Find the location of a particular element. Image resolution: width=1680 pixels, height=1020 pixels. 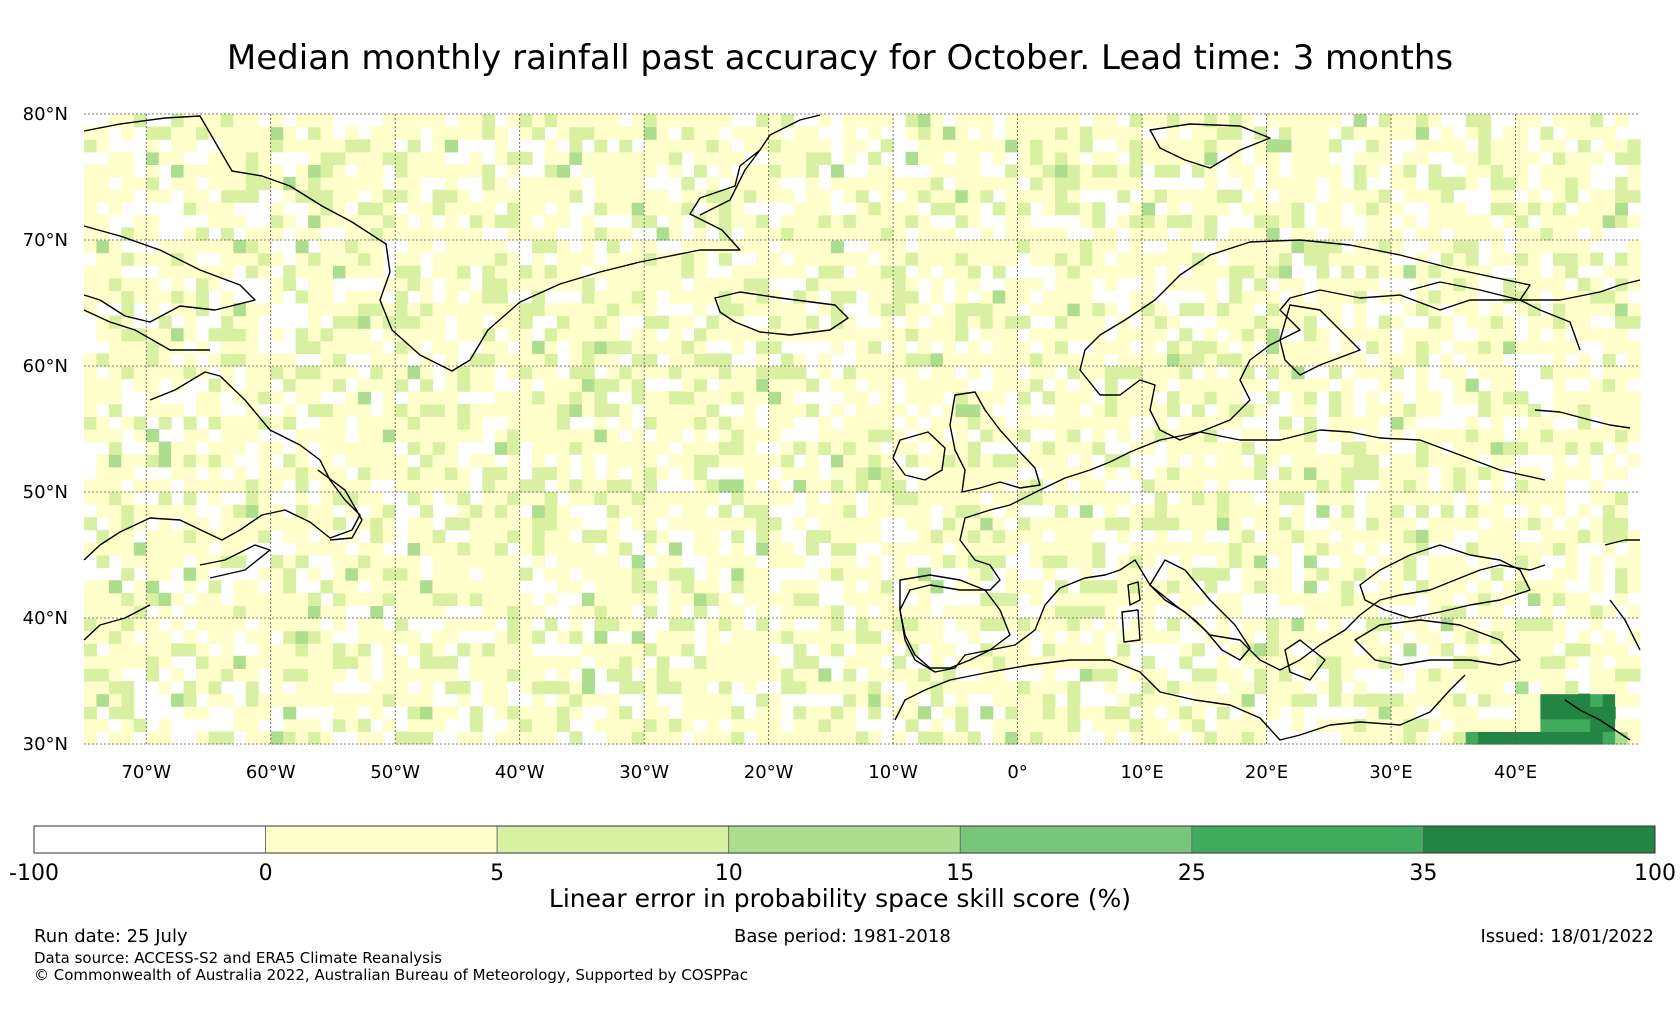

colorbar: -100 0 5 10 15 25 35 100 is located at coordinates (842, 855).